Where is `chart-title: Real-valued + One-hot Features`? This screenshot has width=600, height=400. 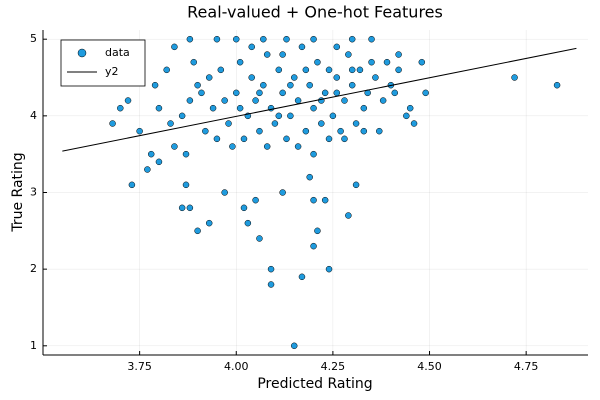 chart-title: Real-valued + One-hot Features is located at coordinates (315, 12).